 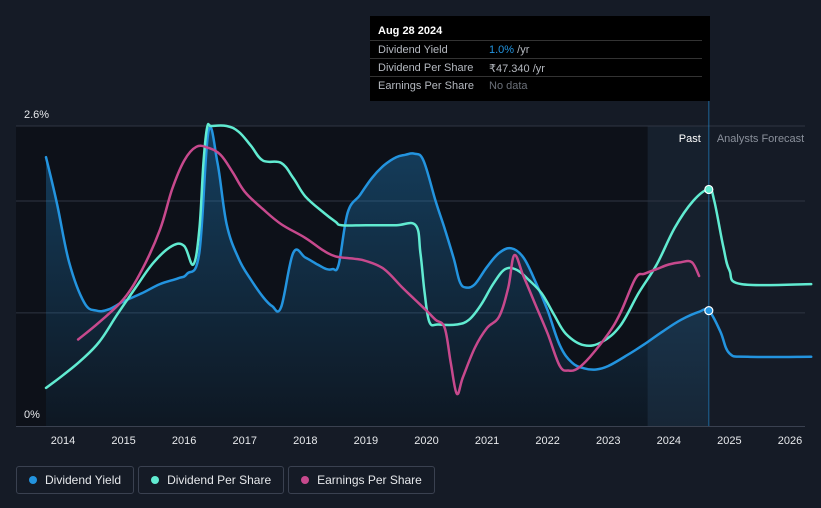 I want to click on legend-item-dividend-per-share: Dividend Per Share, so click(x=211, y=480).